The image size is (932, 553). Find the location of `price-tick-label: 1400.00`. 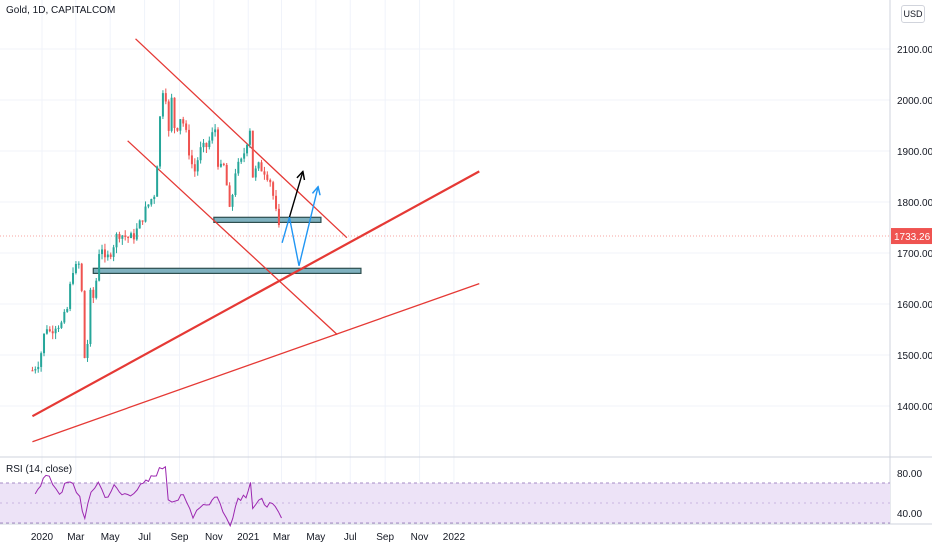

price-tick-label: 1400.00 is located at coordinates (914, 407).